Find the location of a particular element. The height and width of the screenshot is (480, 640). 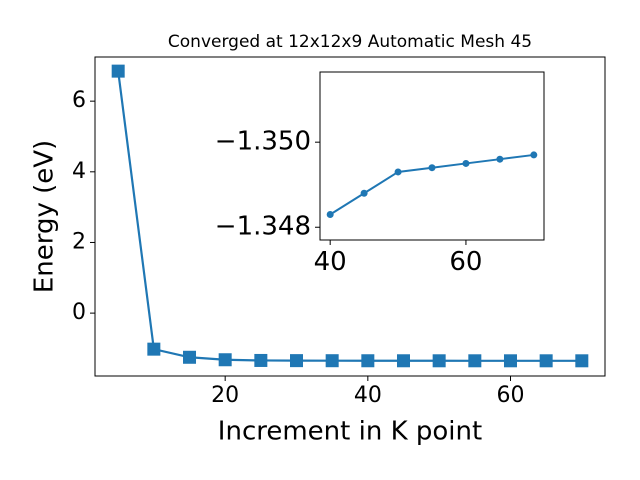

chart-title: Converged at 12x12x9 Automatic Mesh 45 is located at coordinates (350, 42).